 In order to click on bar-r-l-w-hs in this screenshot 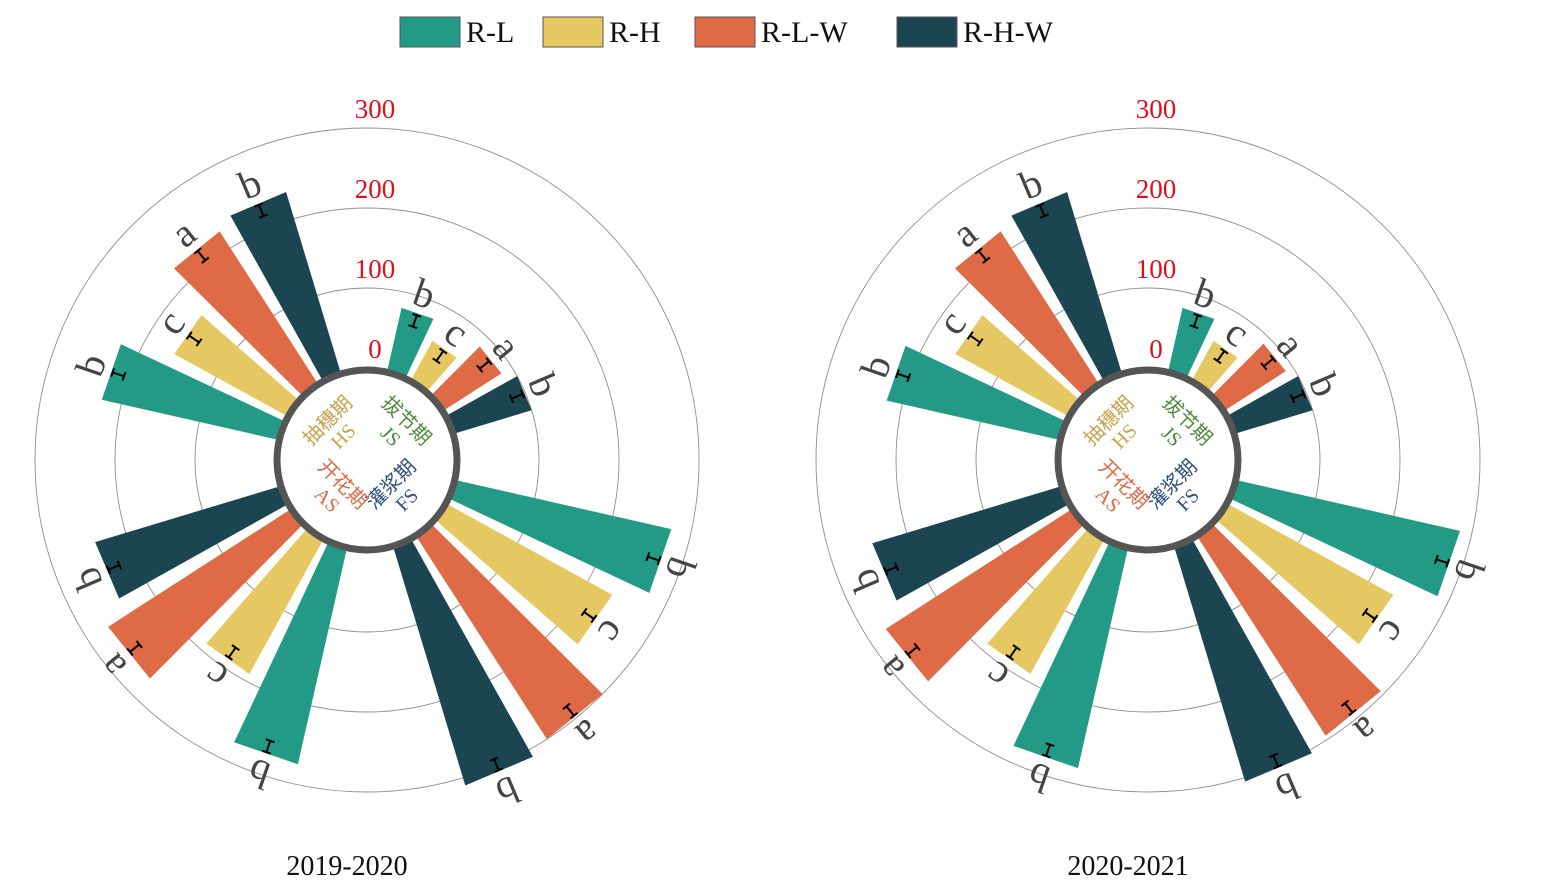, I will do `click(1026, 313)`.